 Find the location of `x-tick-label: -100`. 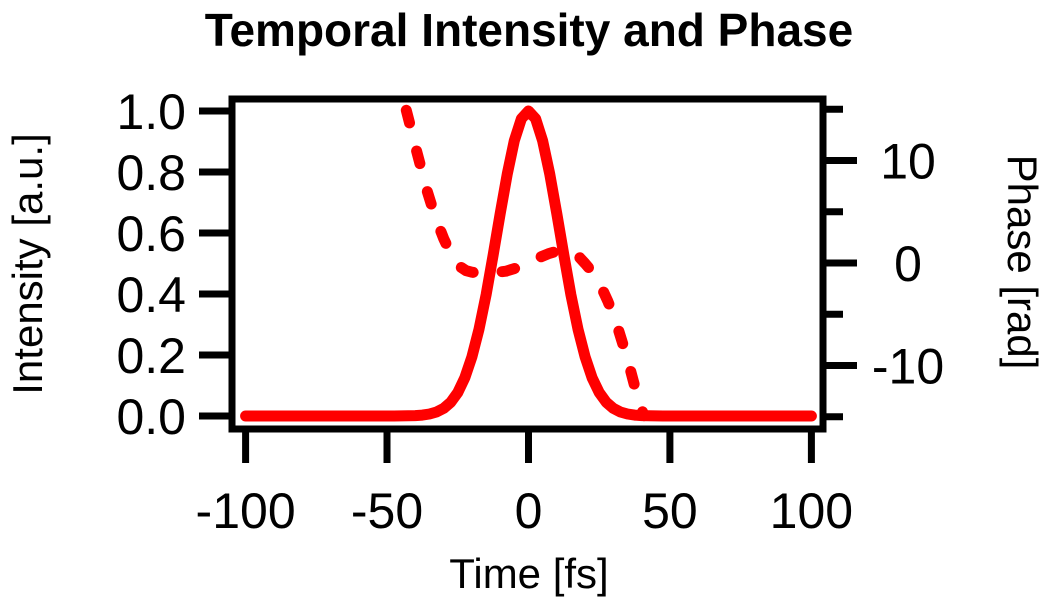

x-tick-label: -100 is located at coordinates (246, 511).